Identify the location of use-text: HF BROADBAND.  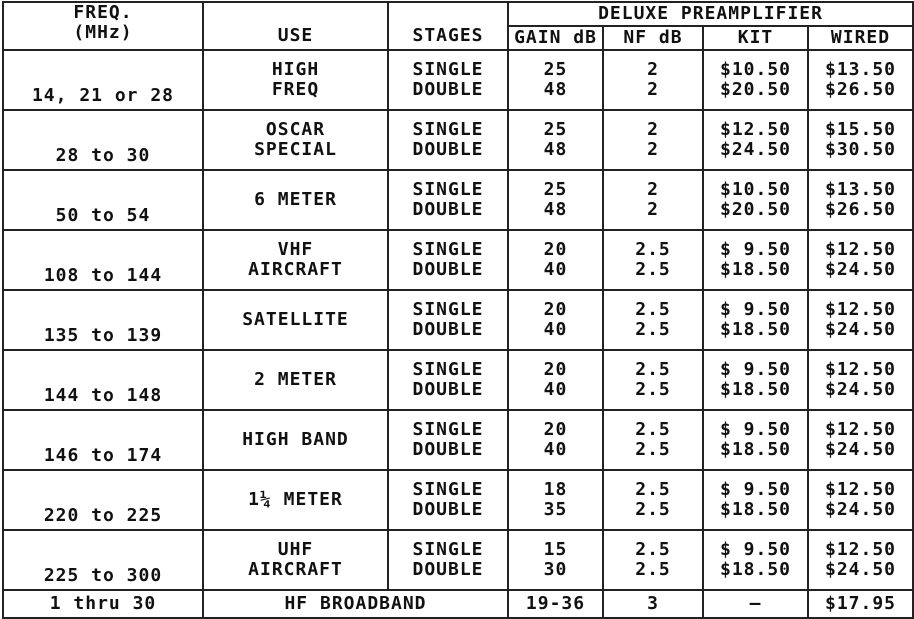
(355, 603).